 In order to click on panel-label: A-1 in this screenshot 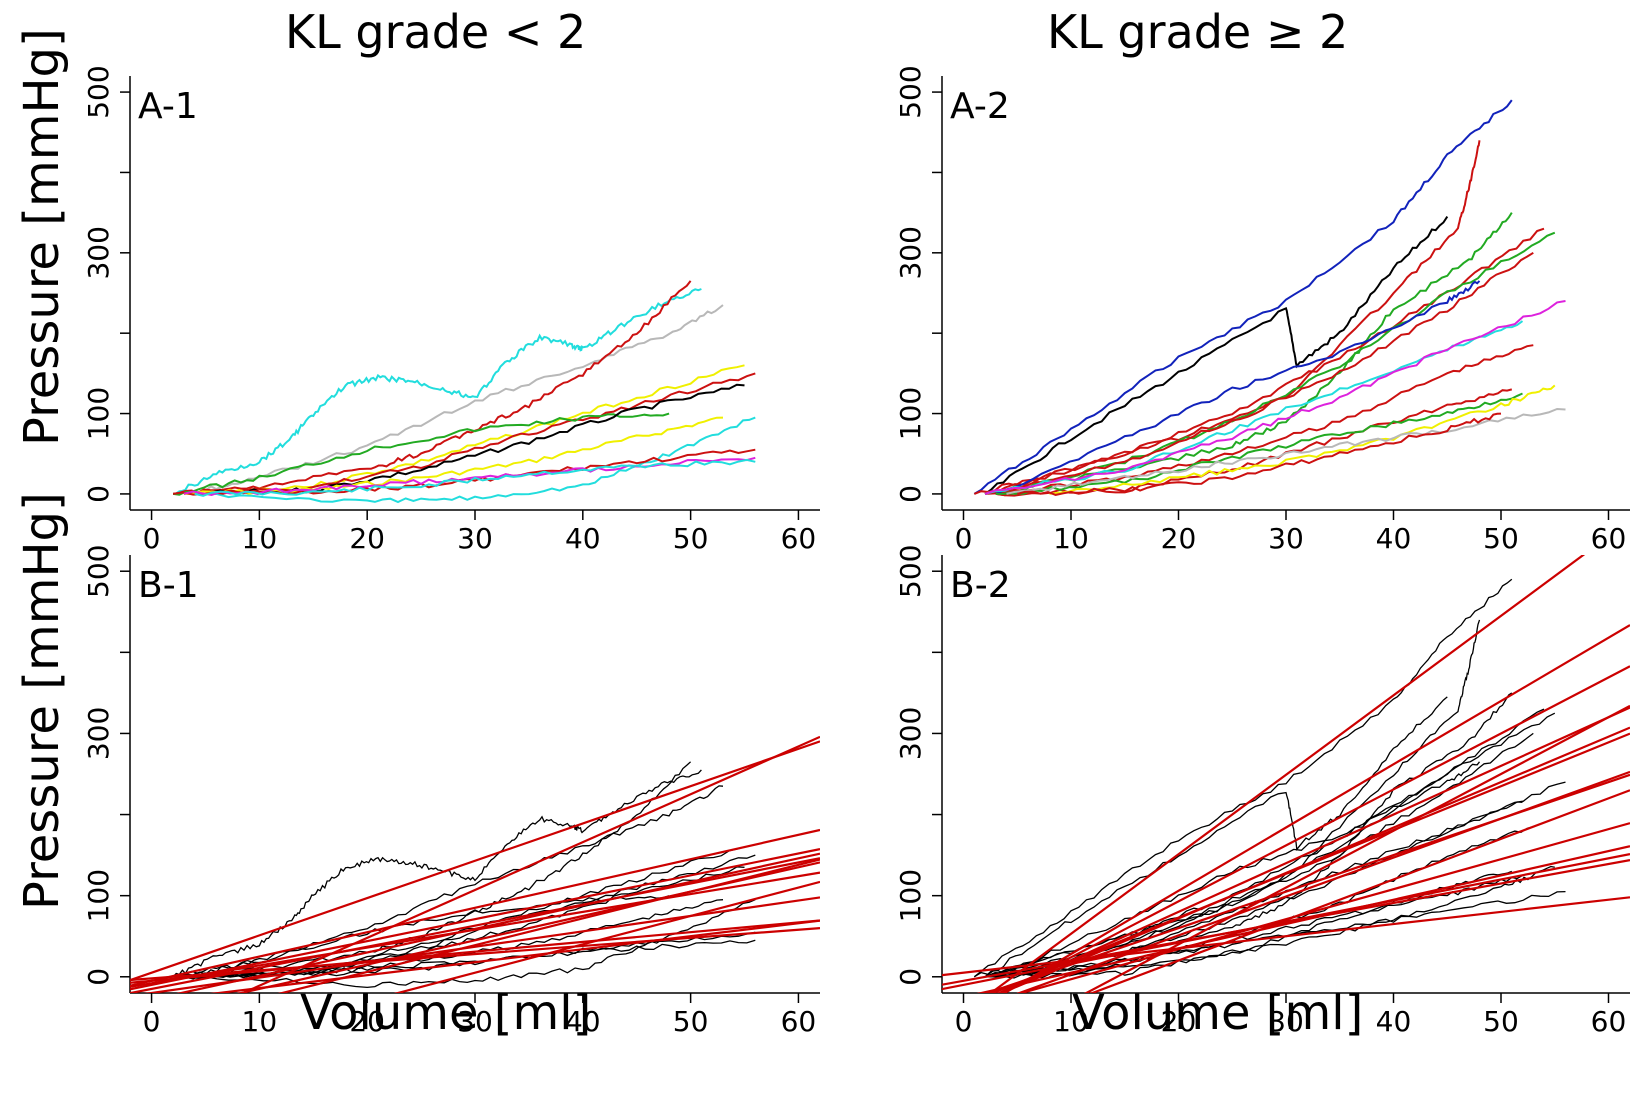, I will do `click(168, 106)`.